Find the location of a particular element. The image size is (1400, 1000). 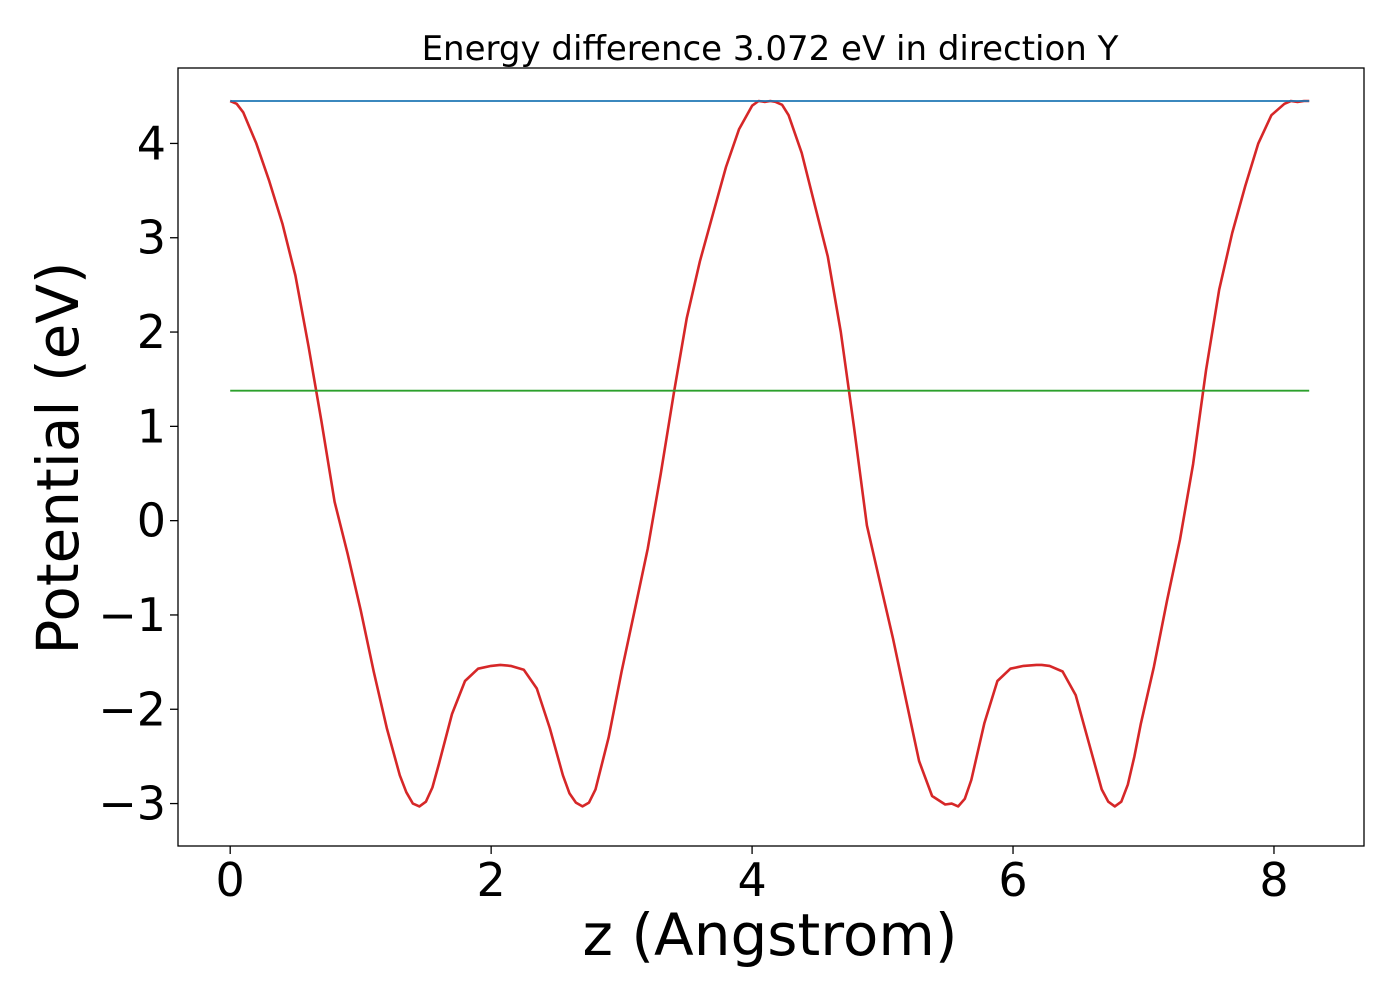

y-tick-label: 3 is located at coordinates (151, 238).